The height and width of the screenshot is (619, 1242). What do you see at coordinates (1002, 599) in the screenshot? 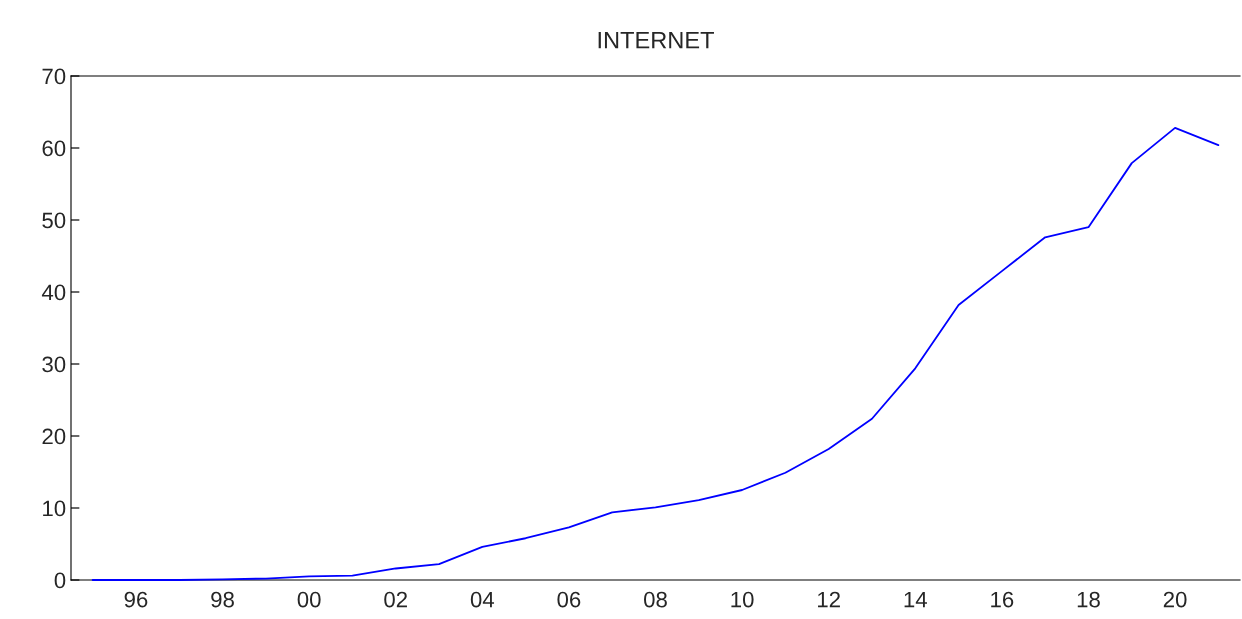
I see `x-tick-label: 16` at bounding box center [1002, 599].